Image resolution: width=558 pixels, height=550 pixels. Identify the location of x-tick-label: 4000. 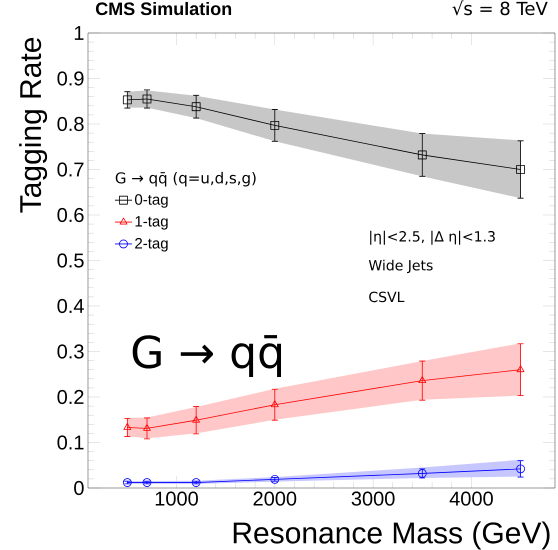
(471, 499).